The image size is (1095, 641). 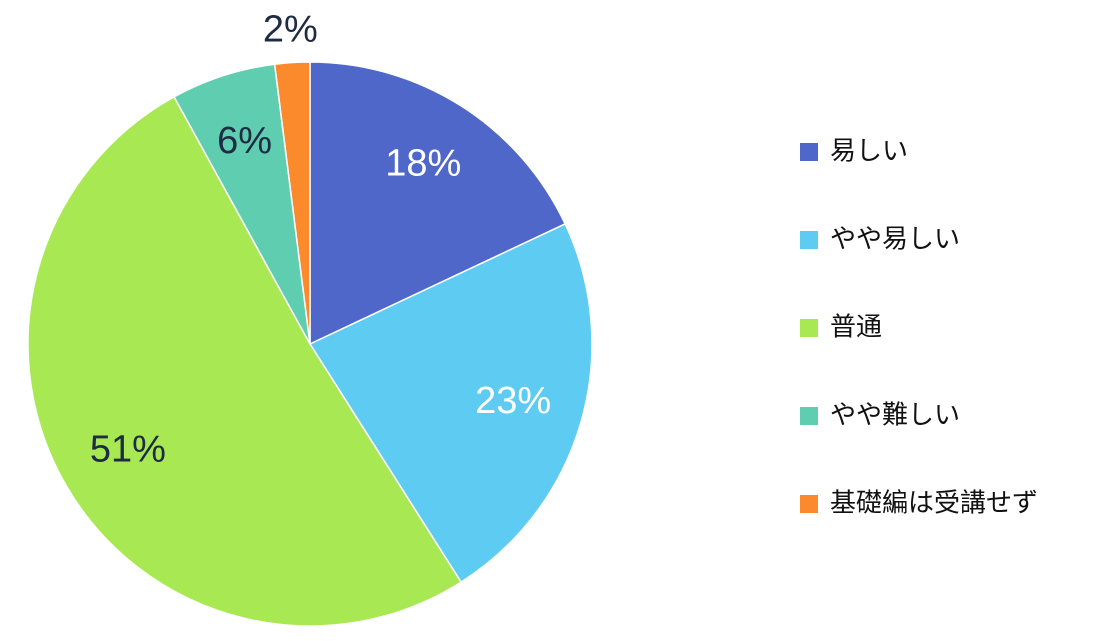 What do you see at coordinates (128, 450) in the screenshot?
I see `data-label: 51%` at bounding box center [128, 450].